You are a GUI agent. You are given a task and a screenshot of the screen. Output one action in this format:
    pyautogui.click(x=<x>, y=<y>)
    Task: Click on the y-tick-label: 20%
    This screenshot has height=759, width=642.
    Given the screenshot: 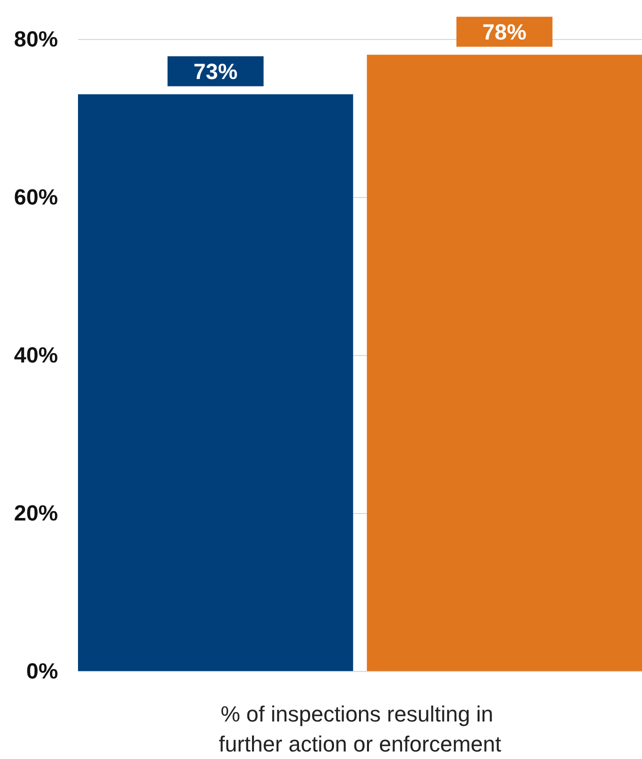 What is the action you would take?
    pyautogui.click(x=36, y=513)
    